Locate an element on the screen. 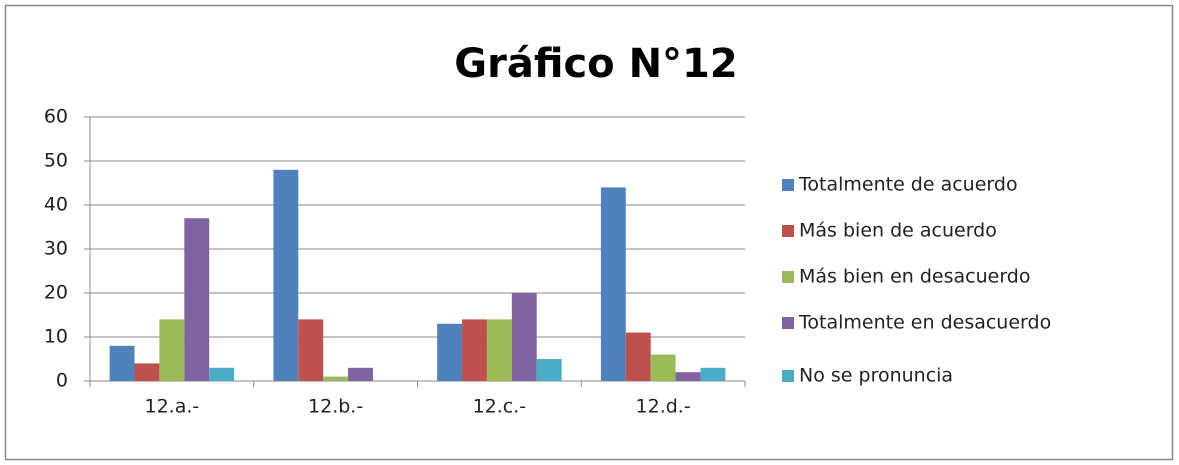  legend-label: Más bien de acuerdo is located at coordinates (898, 231).